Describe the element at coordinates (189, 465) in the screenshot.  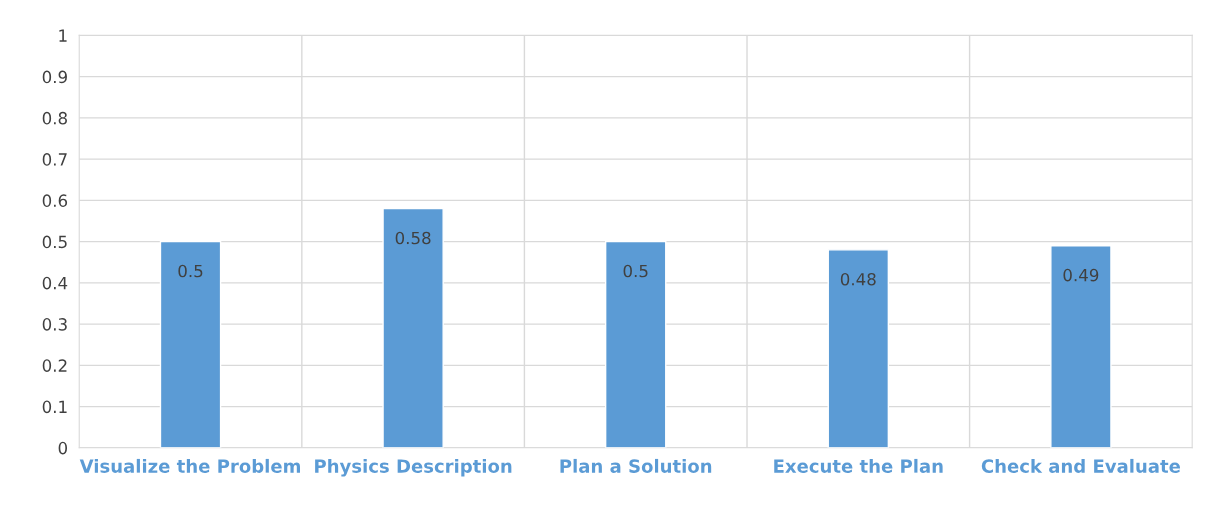
I see `x-tick-label: Visualize the Problem` at that location.